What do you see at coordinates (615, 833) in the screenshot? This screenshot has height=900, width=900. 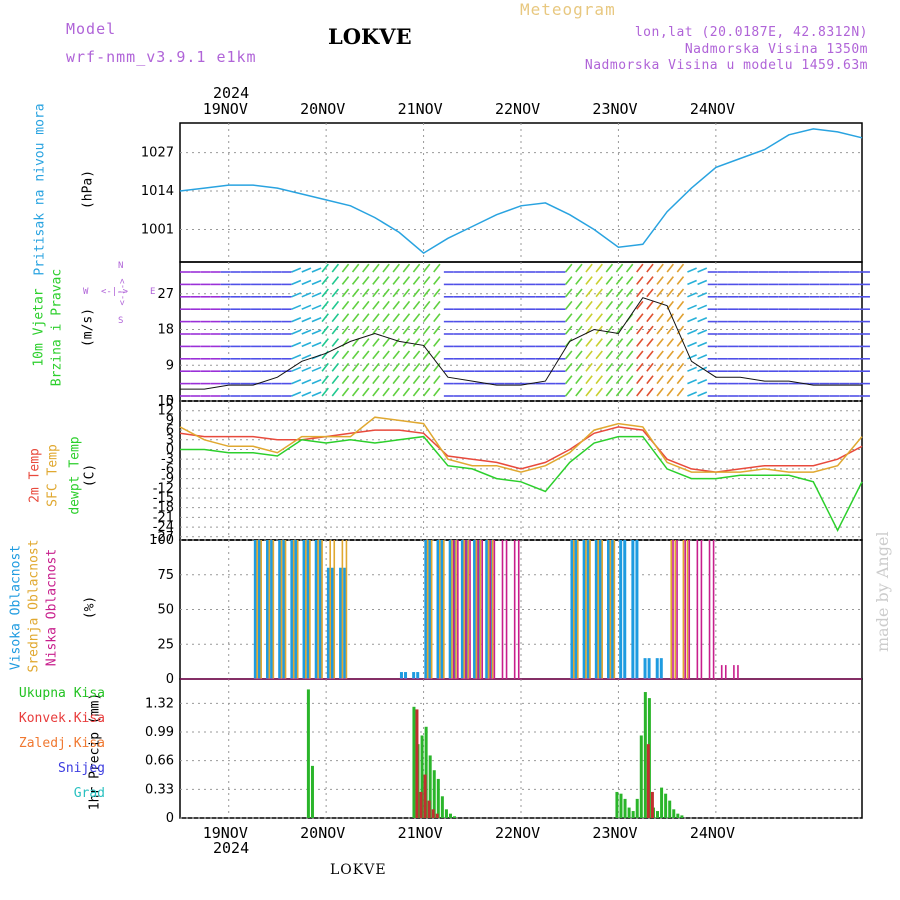 I see `bottom-day-label: 23NOV` at bounding box center [615, 833].